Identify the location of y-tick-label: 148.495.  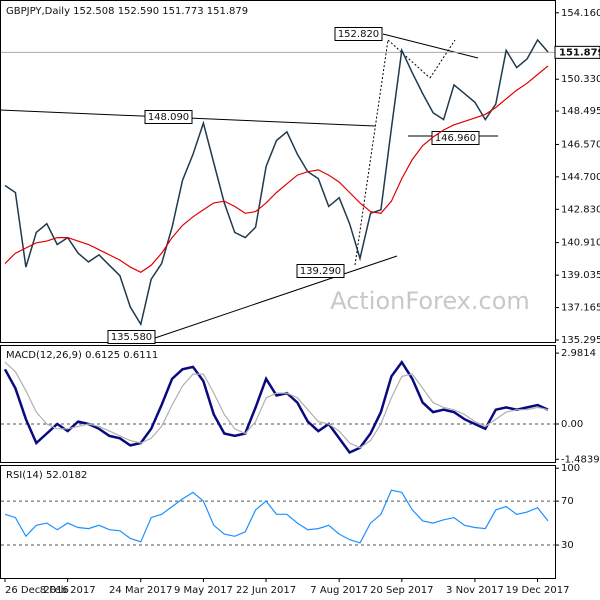
(580, 111).